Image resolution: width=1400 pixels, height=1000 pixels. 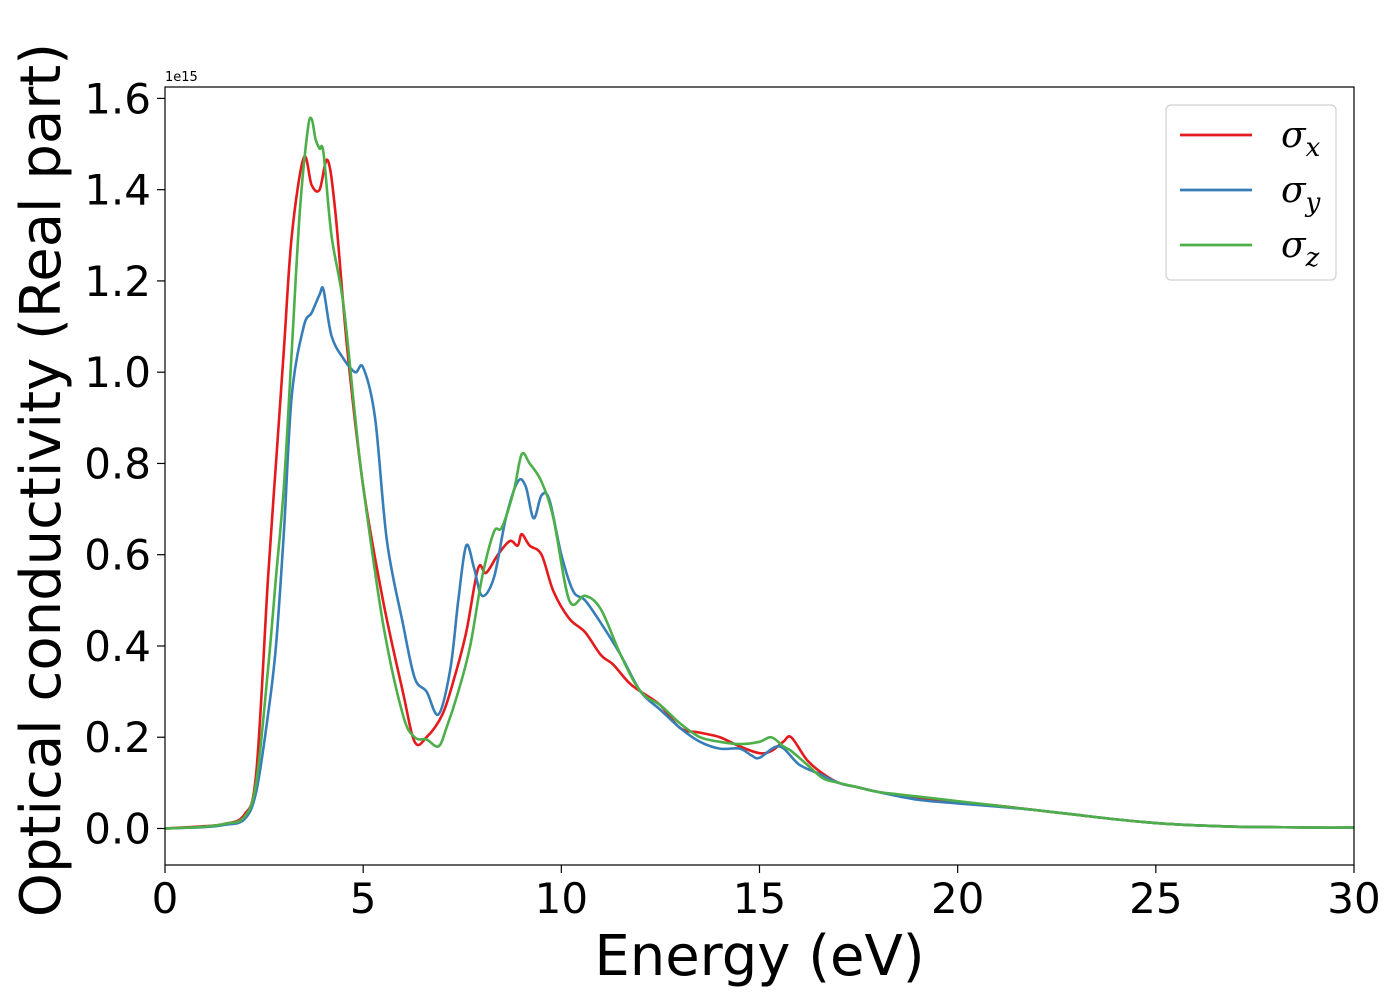 I want to click on x-tick-label: 30, so click(x=1353, y=898).